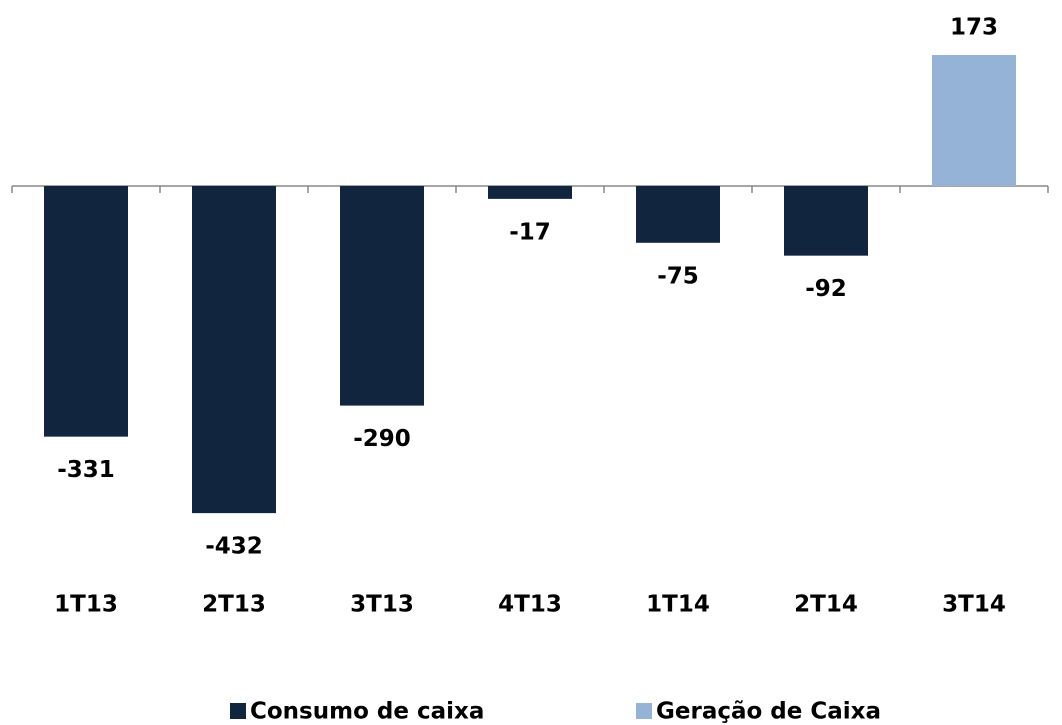 This screenshot has width=1062, height=725. What do you see at coordinates (382, 605) in the screenshot?
I see `x-tick-label: 3T13` at bounding box center [382, 605].